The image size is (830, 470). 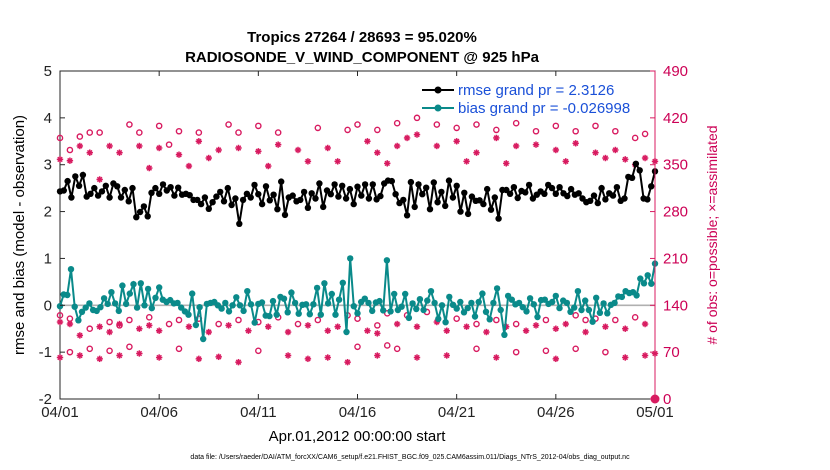 I want to click on y-tick-label: 5, so click(x=48, y=71).